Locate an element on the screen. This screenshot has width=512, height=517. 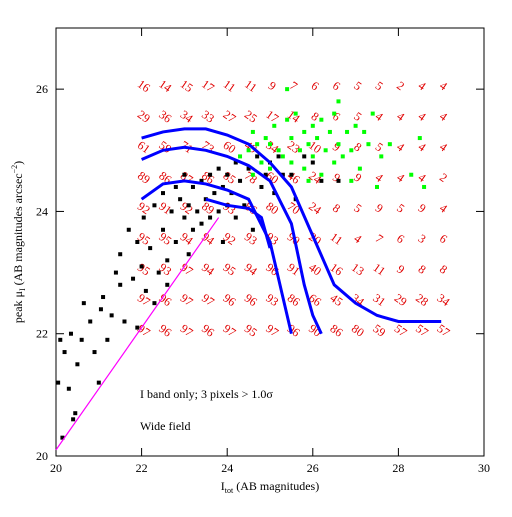
grid-number: 3 is located at coordinates (422, 238).